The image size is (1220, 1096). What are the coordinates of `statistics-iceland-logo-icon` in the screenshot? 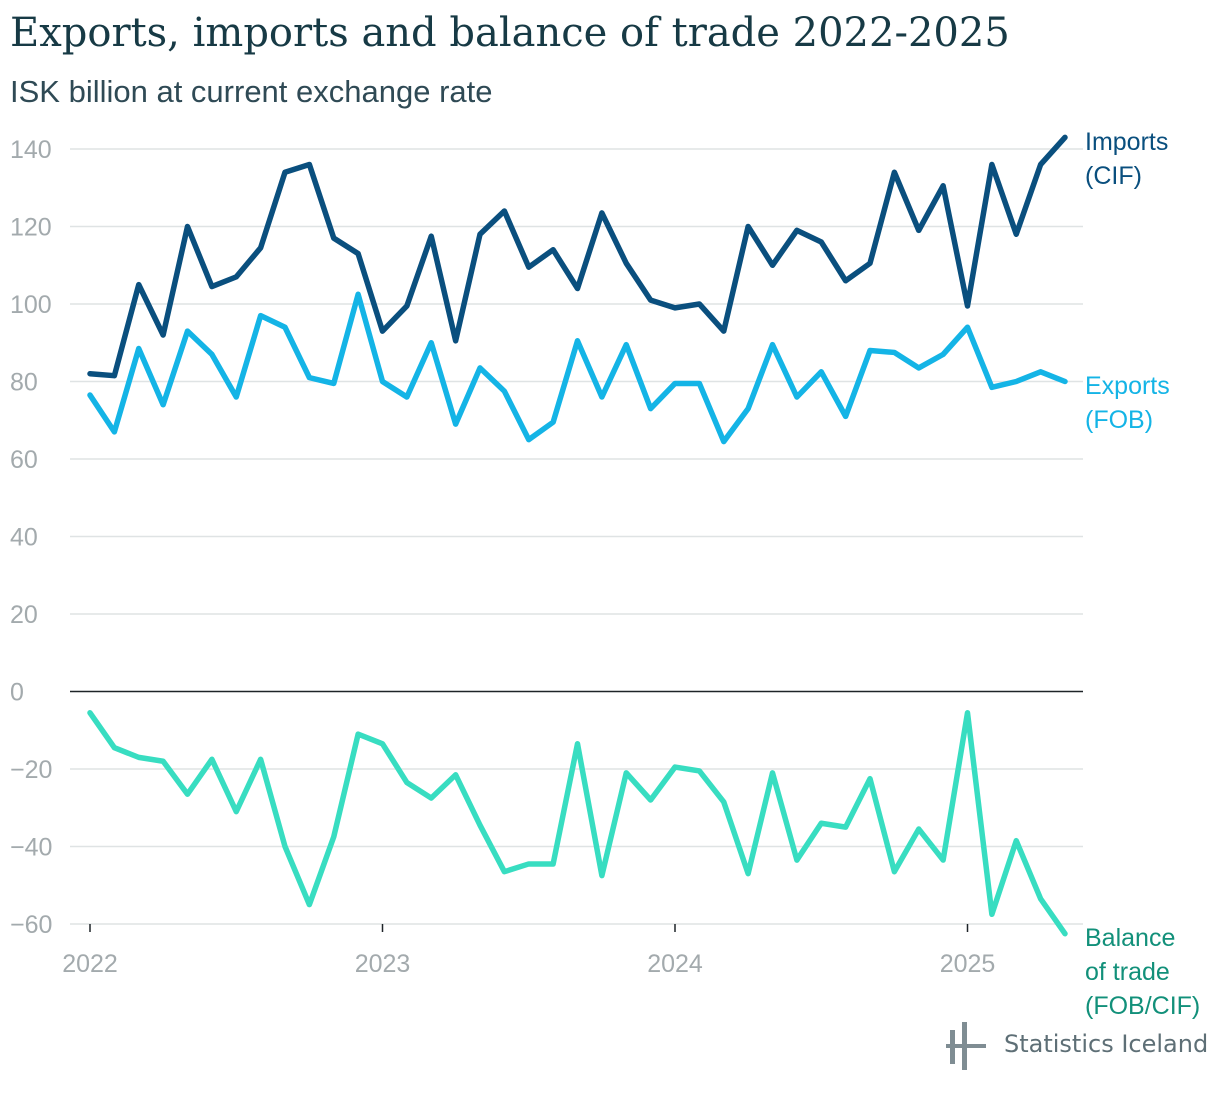 It's located at (966, 1046).